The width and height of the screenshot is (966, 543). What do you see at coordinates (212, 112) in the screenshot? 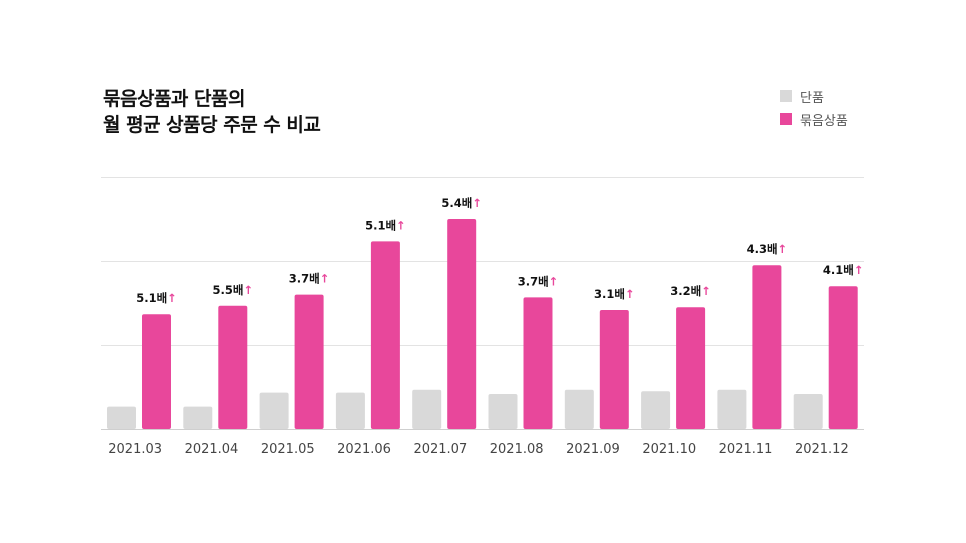
I see `chart-title: 묶음상품과 단품의 월 평균 상품당 주문 수 비교` at bounding box center [212, 112].